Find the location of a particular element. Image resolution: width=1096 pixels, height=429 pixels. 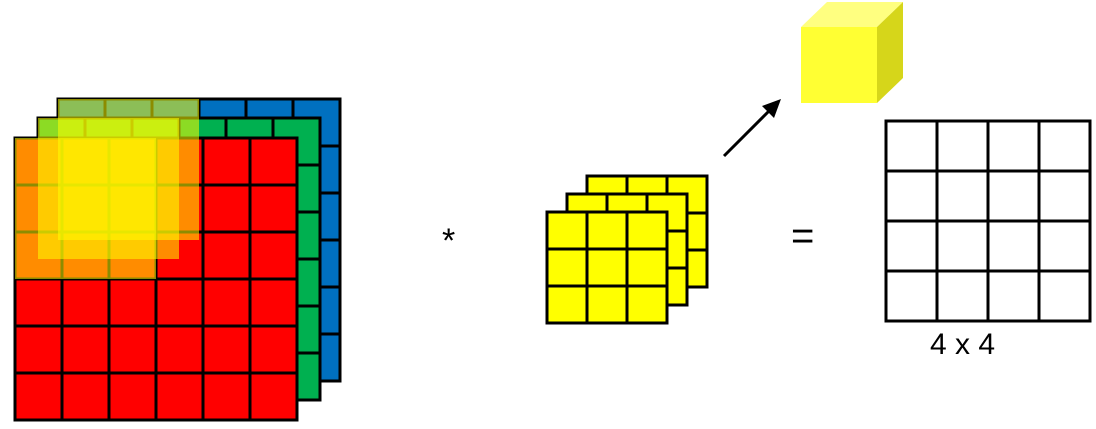

cube-front-face is located at coordinates (839, 65).